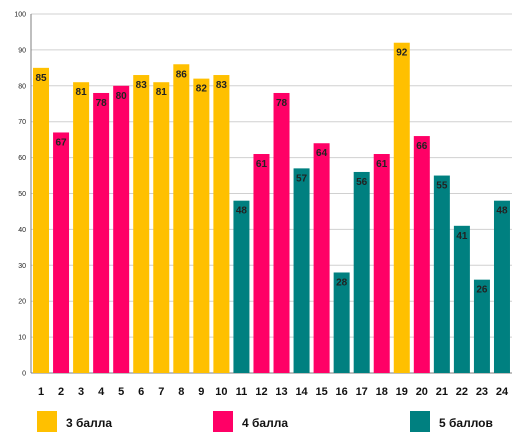  I want to click on data-label-11: 48, so click(242, 211).